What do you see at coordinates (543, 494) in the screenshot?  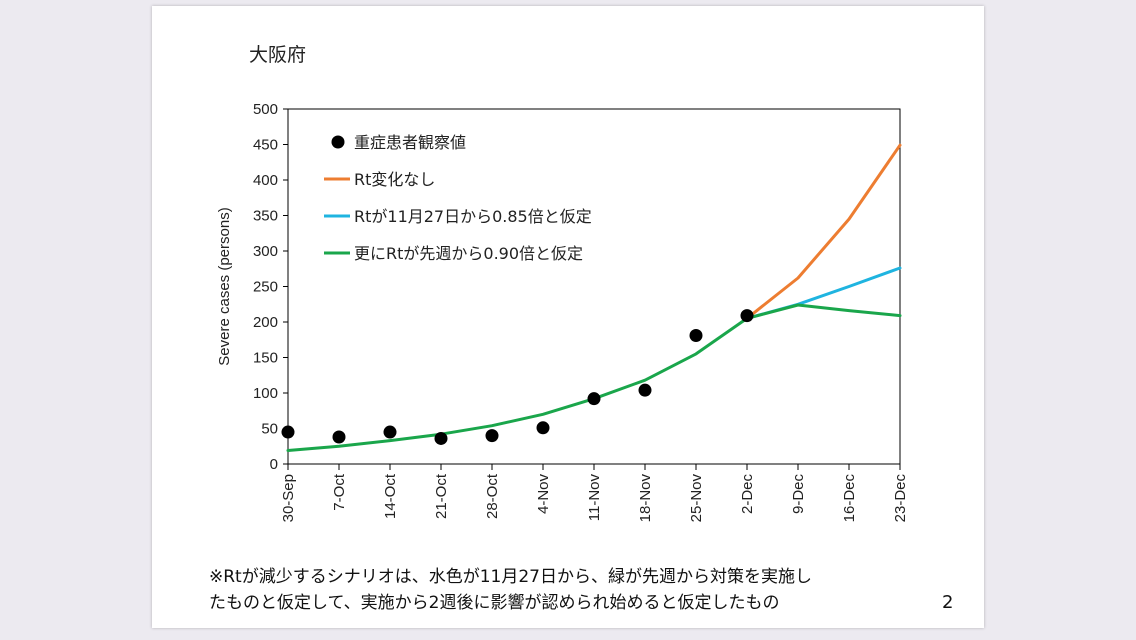 I see `x-tick-label: 4-Nov` at bounding box center [543, 494].